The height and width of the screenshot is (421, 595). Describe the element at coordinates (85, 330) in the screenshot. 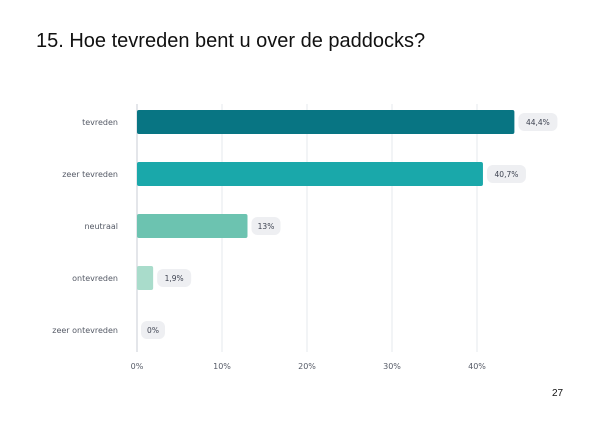

I see `category-label: zeer ontevreden` at that location.